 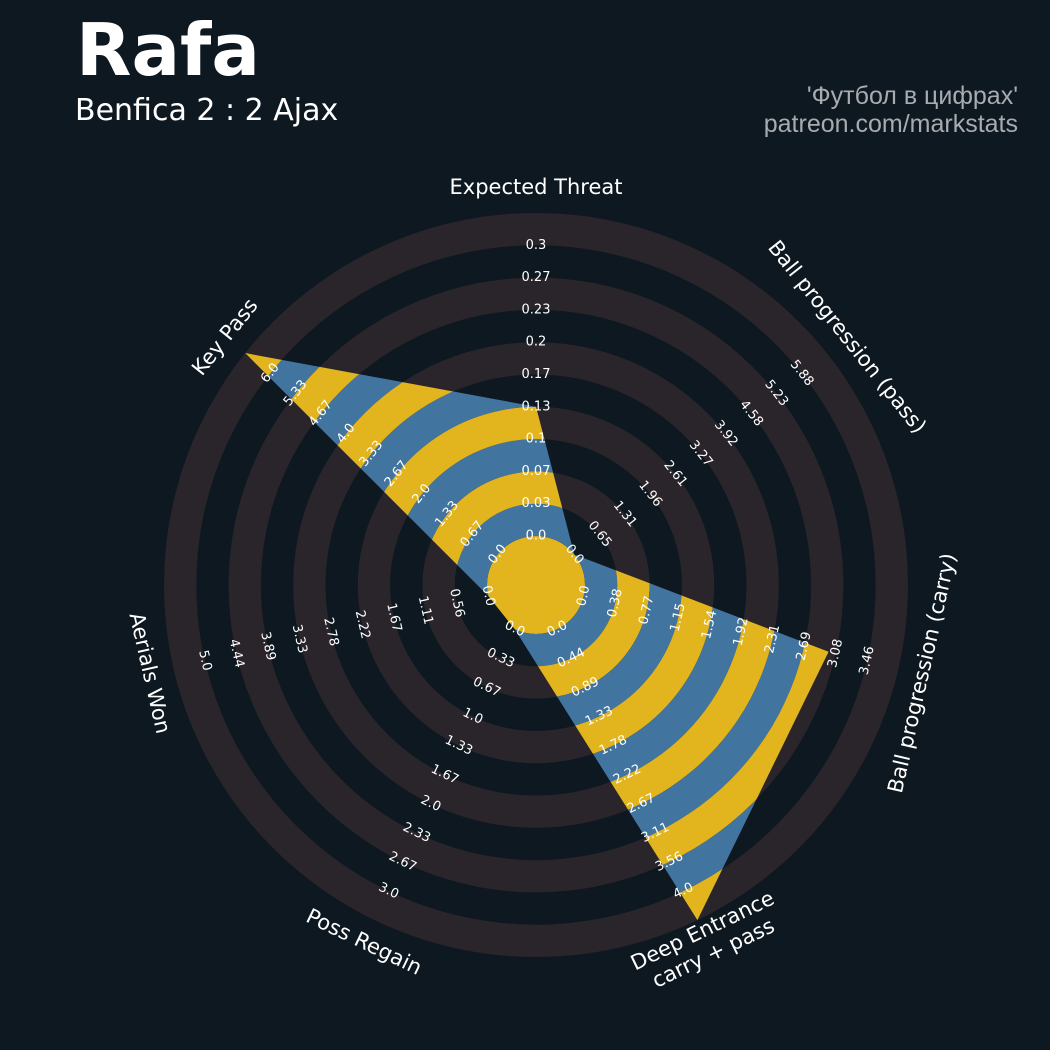 What do you see at coordinates (536, 471) in the screenshot?
I see `tick-label: 0.07` at bounding box center [536, 471].